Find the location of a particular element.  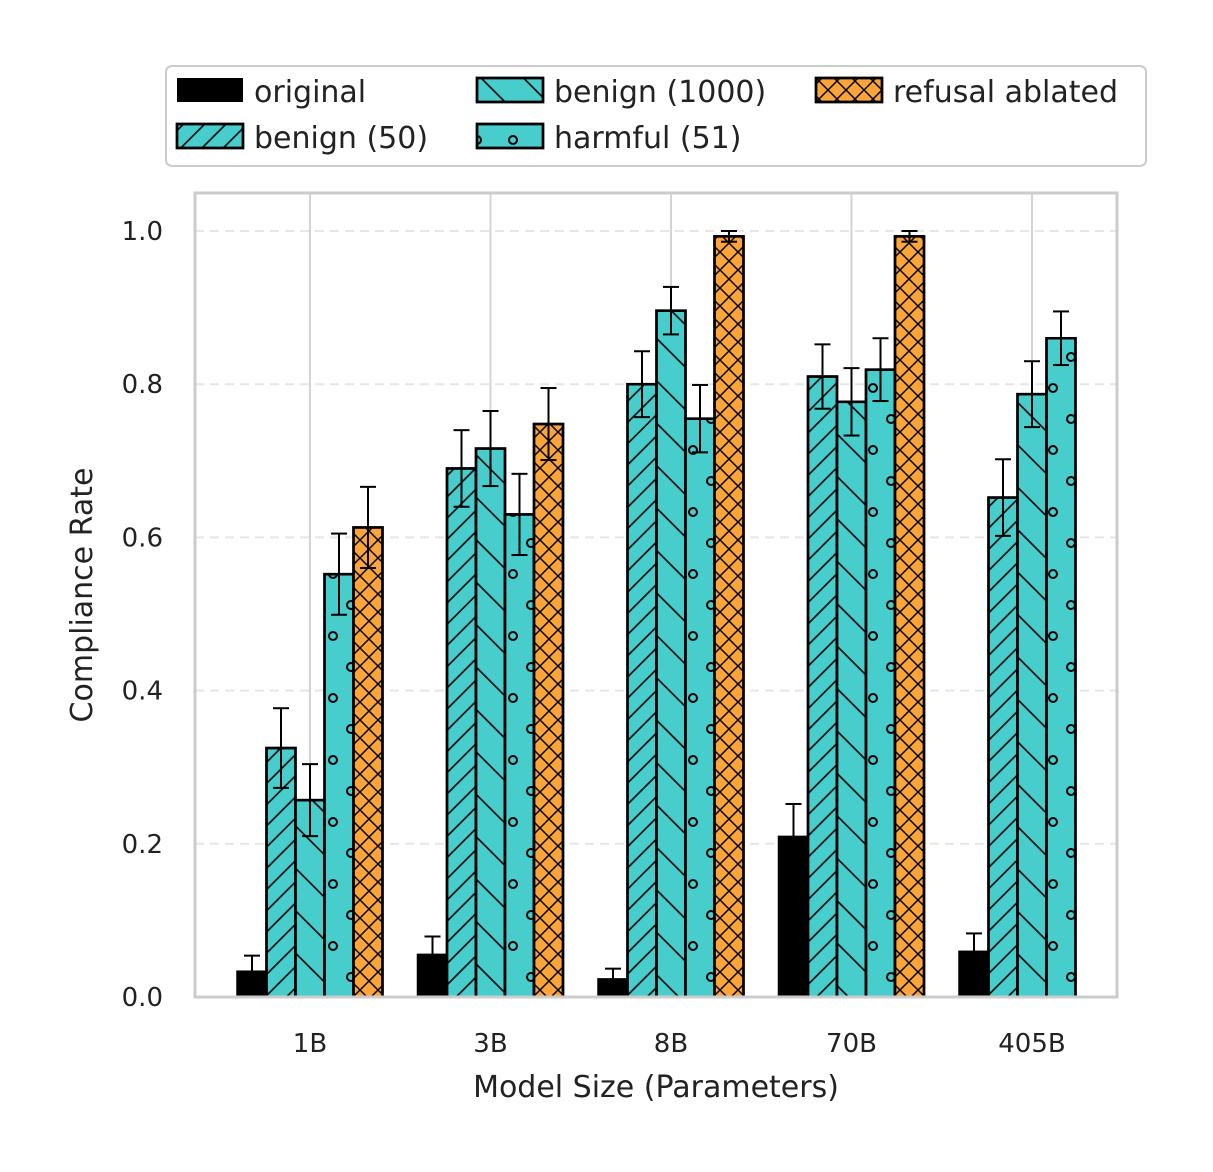

legend-label: harmful (51) is located at coordinates (647, 138).